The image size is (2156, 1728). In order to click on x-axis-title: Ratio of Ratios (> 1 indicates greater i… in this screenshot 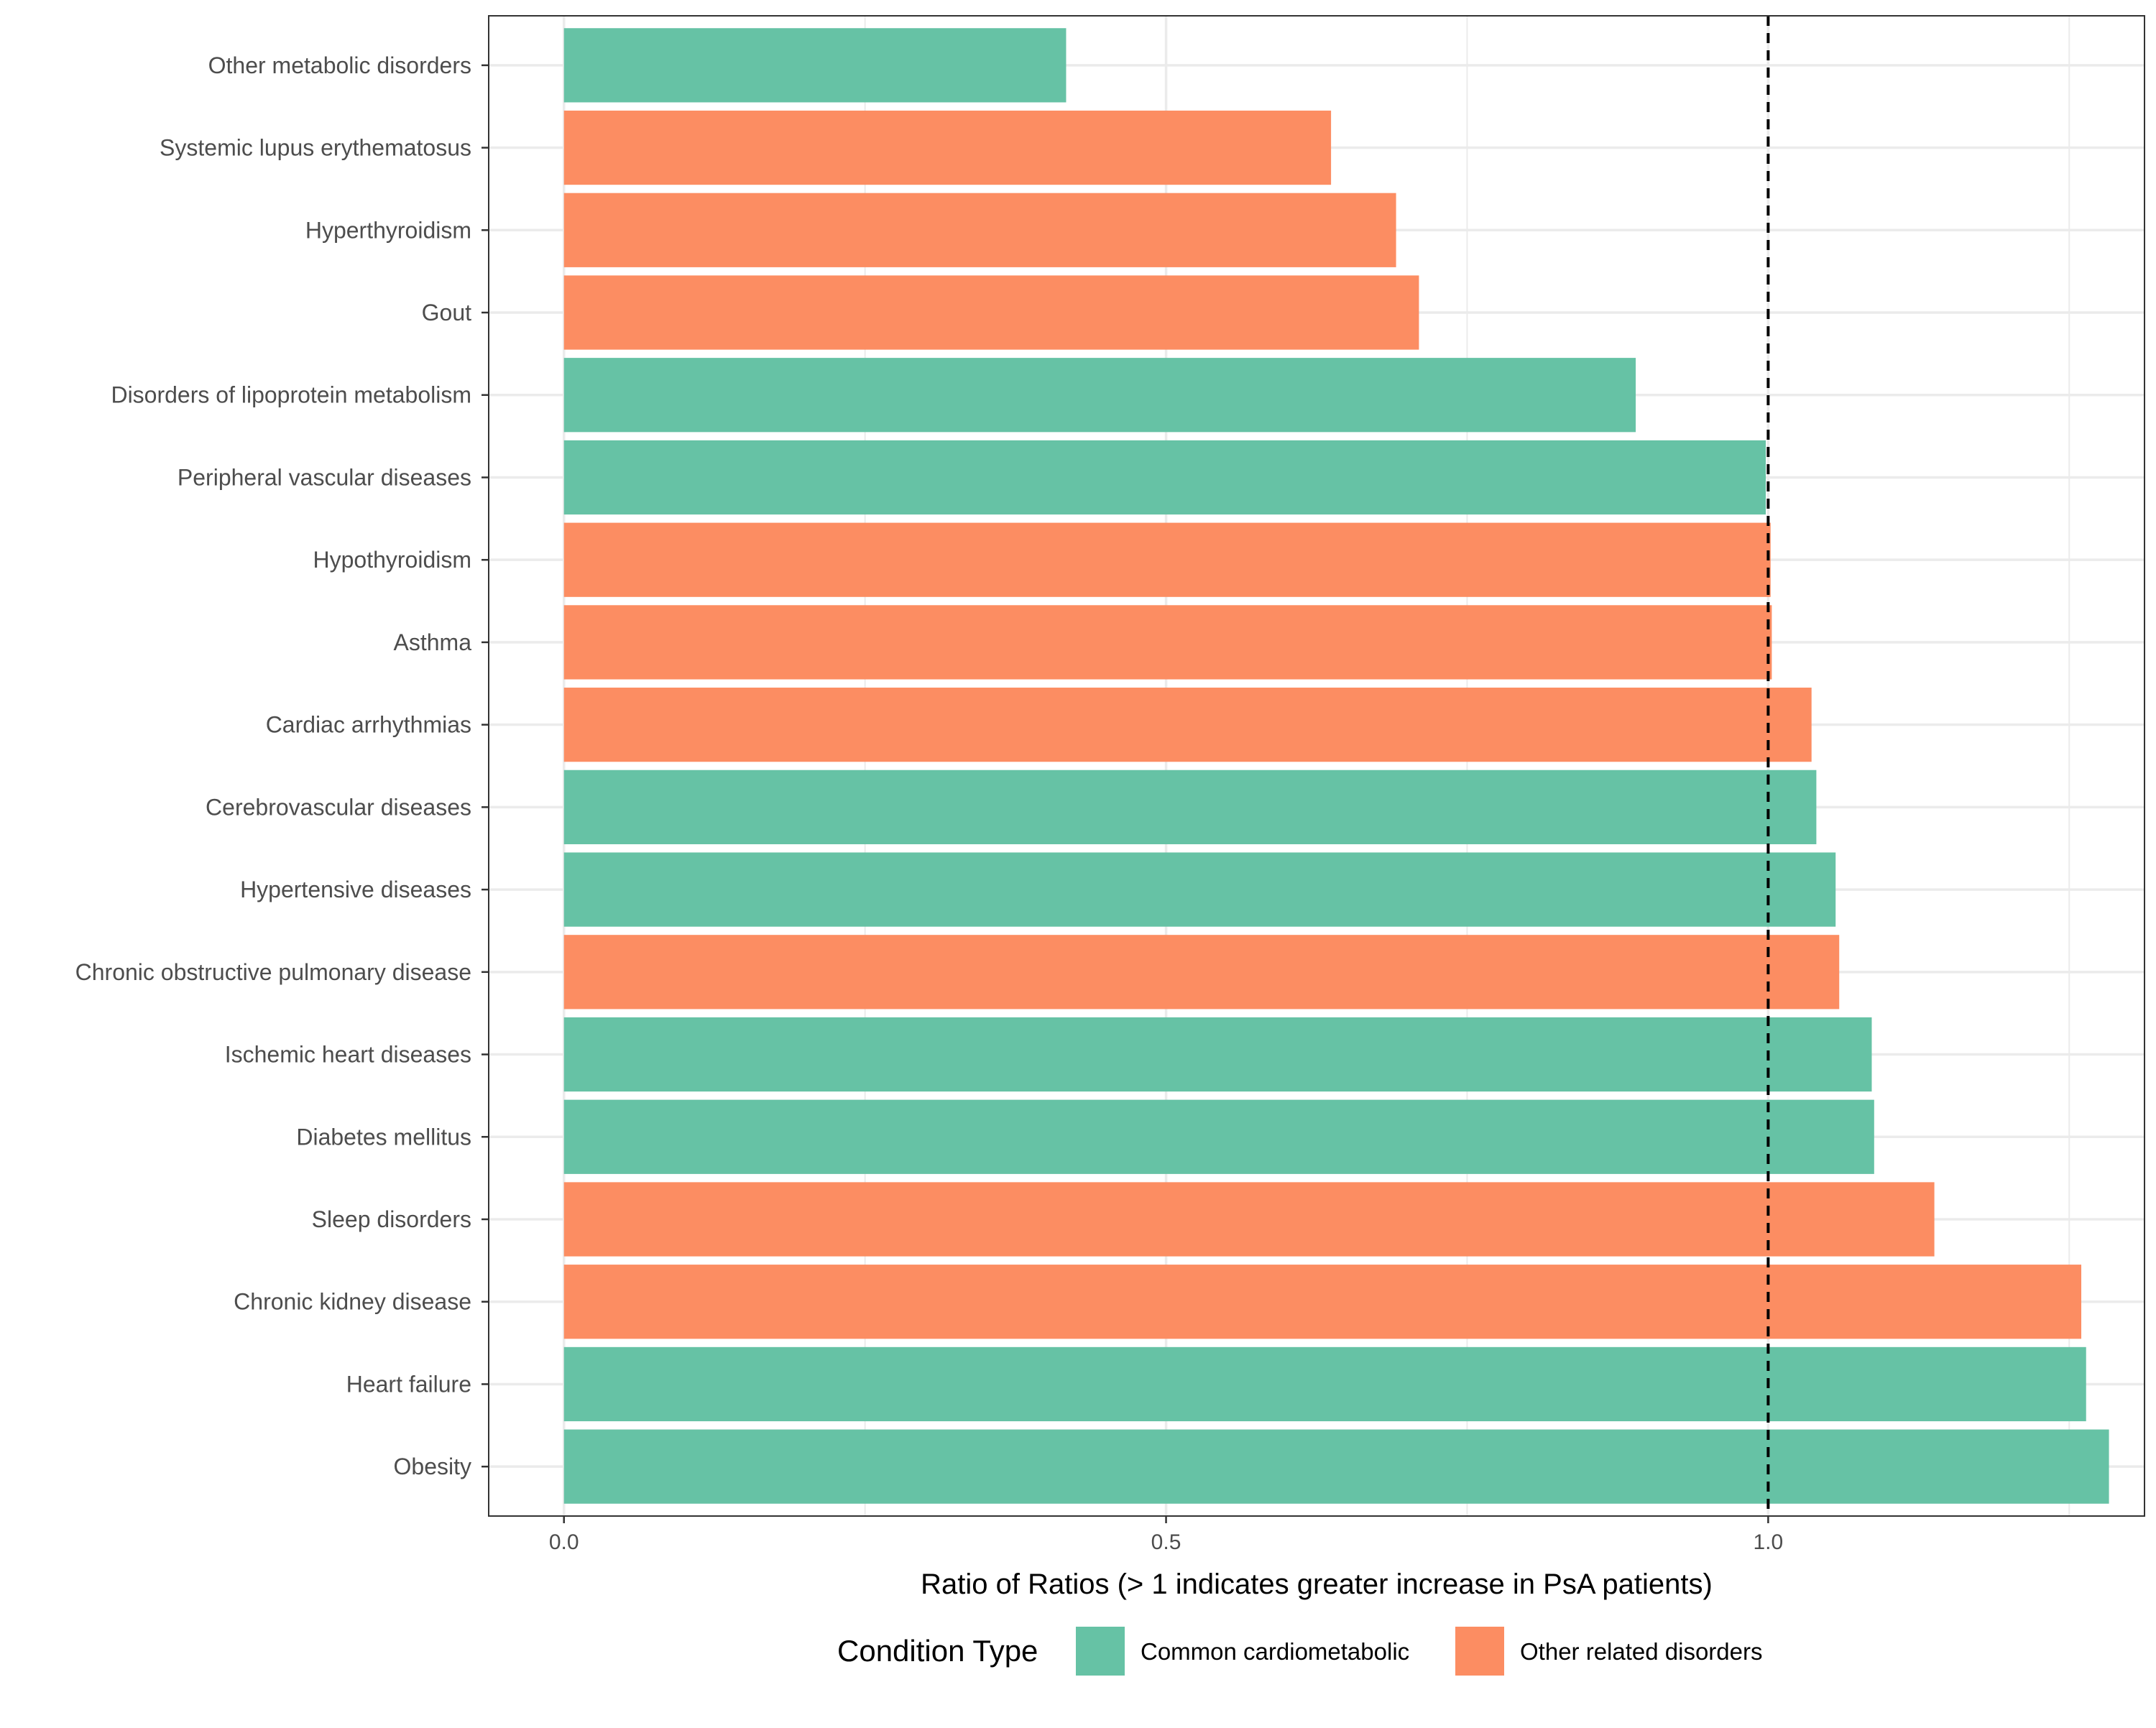, I will do `click(1317, 1584)`.